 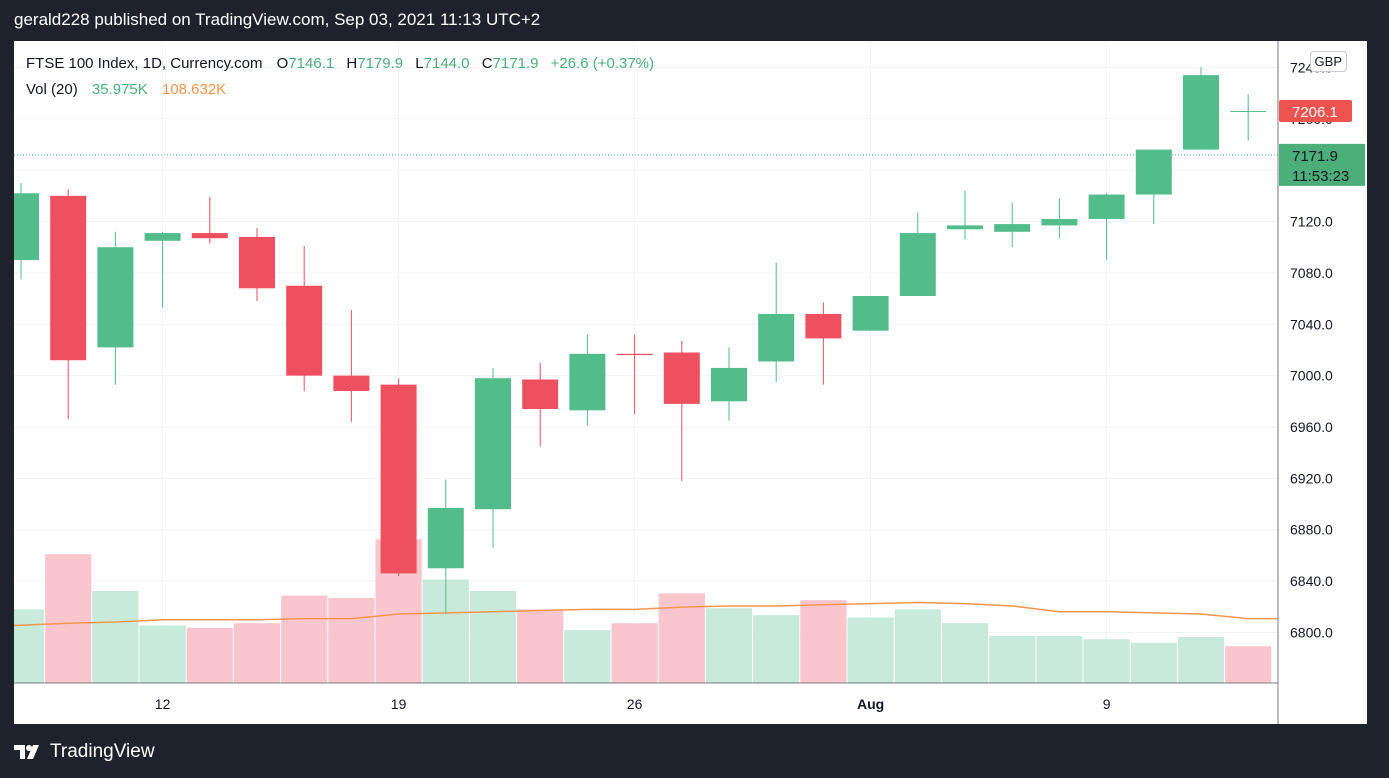 What do you see at coordinates (1311, 632) in the screenshot?
I see `price-tick-label: 6800.0` at bounding box center [1311, 632].